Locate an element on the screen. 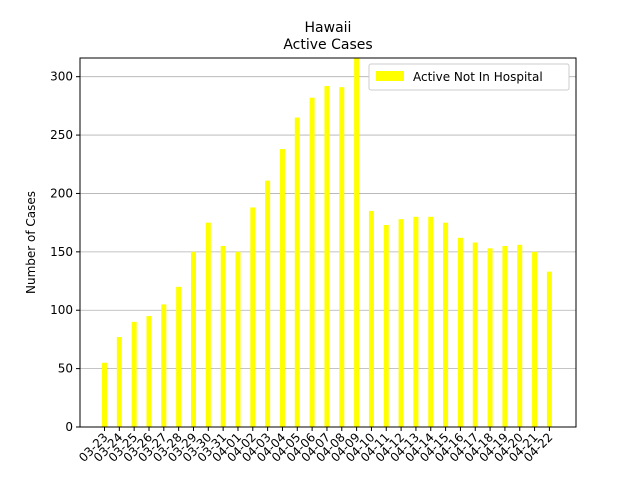 The height and width of the screenshot is (480, 640). y-tick-label: 150 is located at coordinates (61, 252).